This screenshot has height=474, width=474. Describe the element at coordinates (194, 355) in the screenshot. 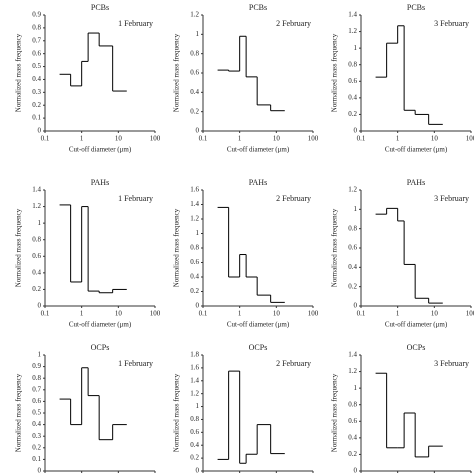

I see `y-tick-label: 1.8` at that location.